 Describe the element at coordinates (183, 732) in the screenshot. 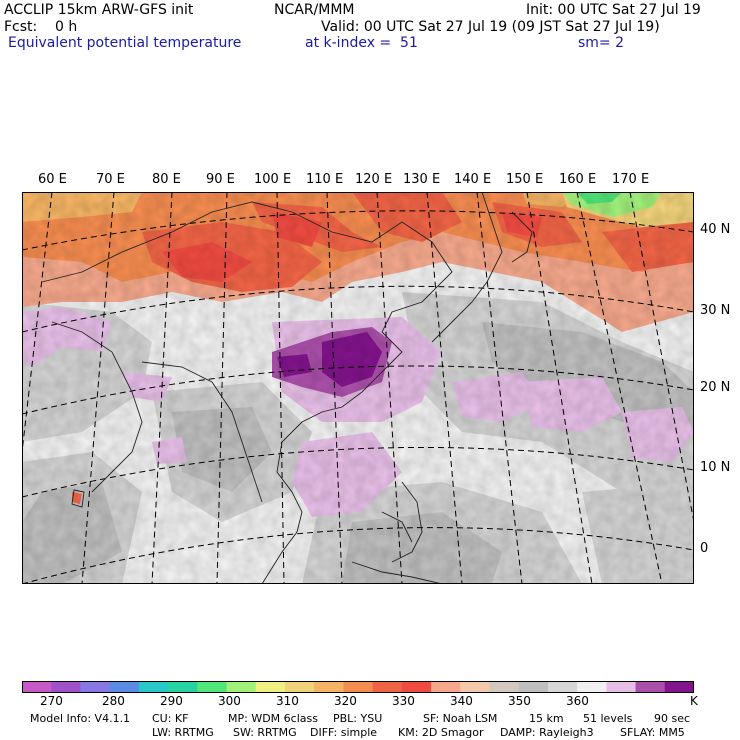

I see `longwave-scheme: LW: RRTMG` at that location.